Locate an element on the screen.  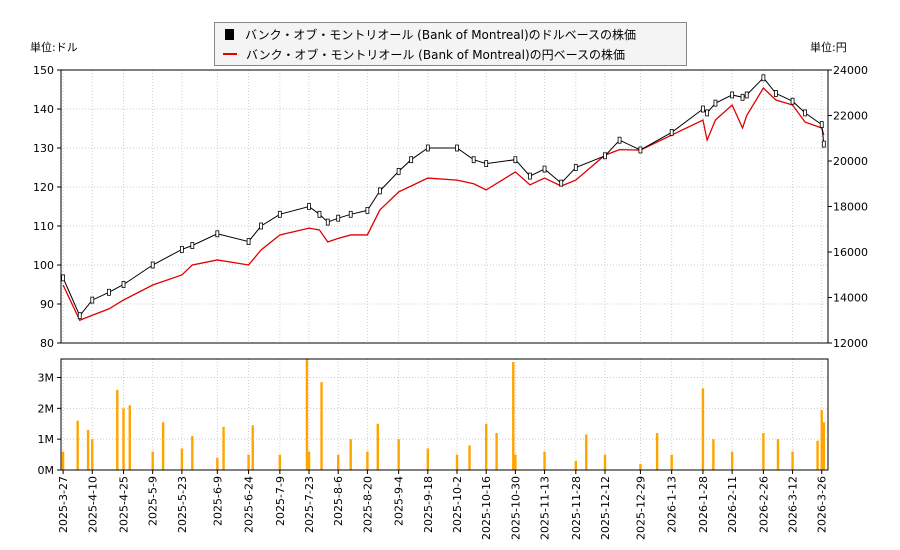
x-tick-label: 2026-1-28 is located at coordinates (703, 504).